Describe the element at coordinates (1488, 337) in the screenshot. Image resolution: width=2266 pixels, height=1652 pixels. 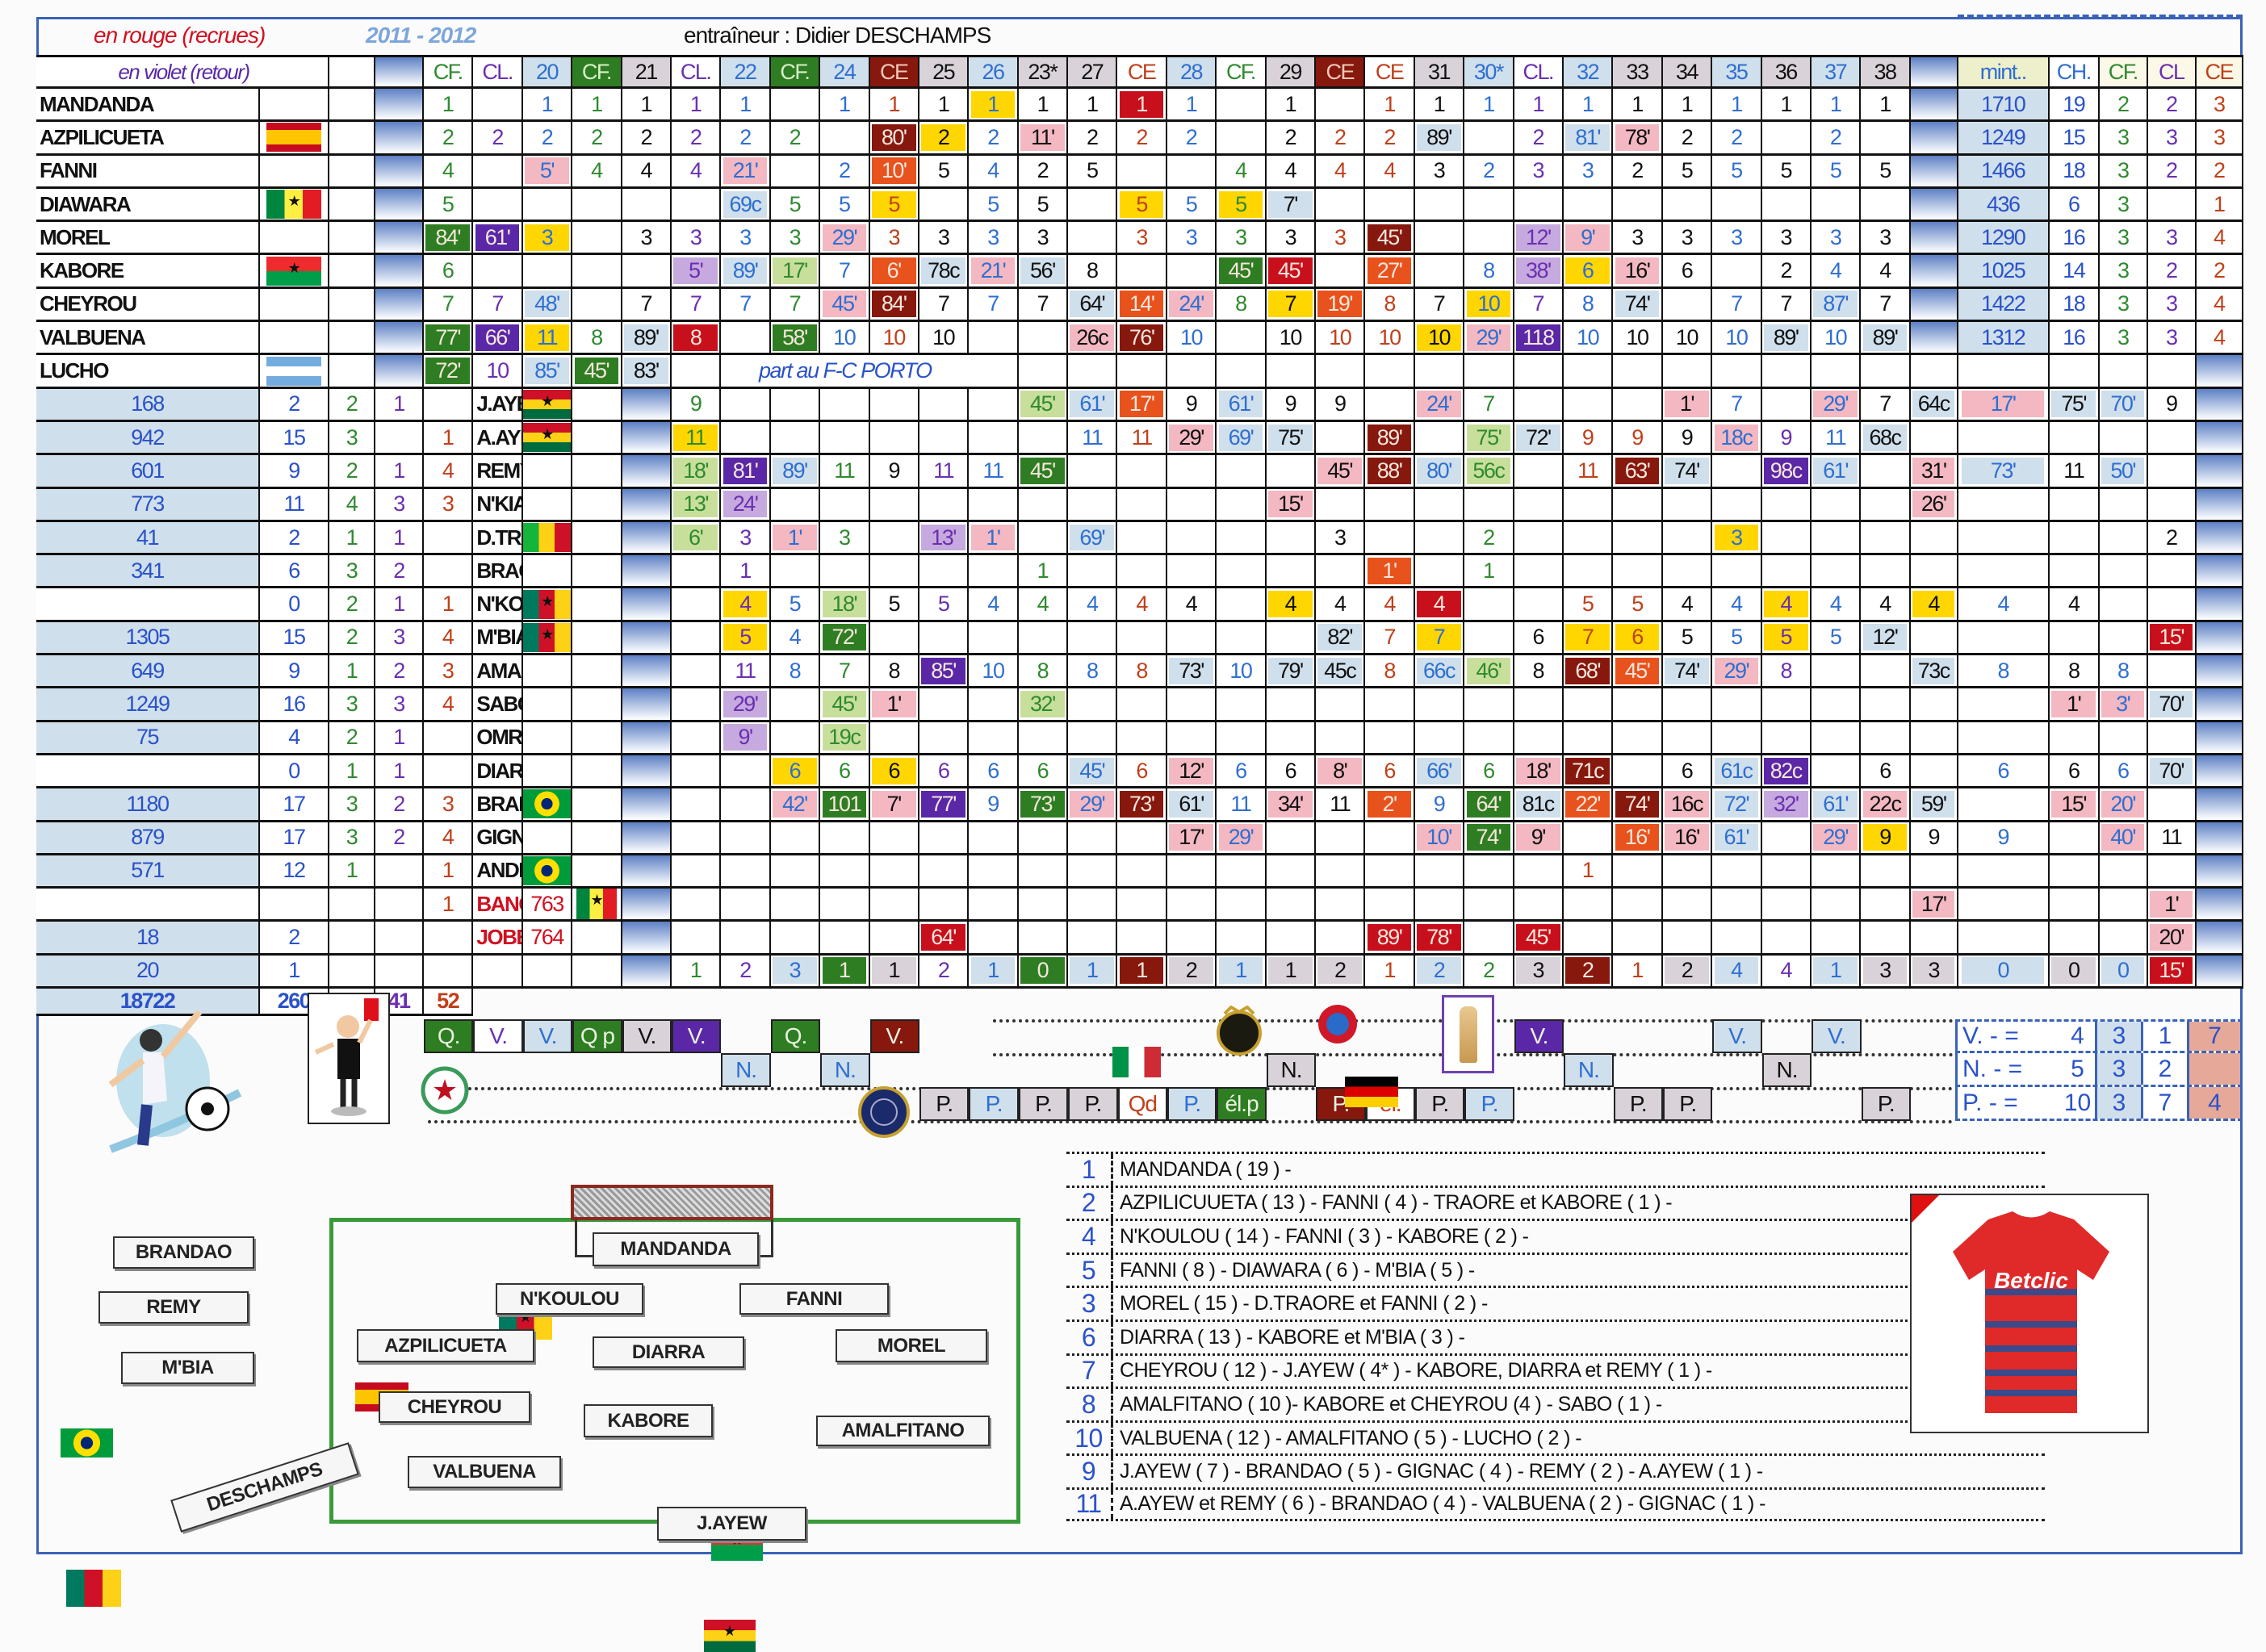
I see `cell-value: 29'` at that location.